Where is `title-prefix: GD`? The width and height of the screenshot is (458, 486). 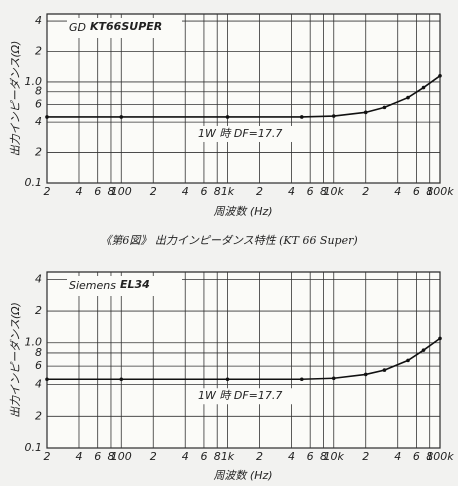
title-prefix: GD is located at coordinates (77, 27).